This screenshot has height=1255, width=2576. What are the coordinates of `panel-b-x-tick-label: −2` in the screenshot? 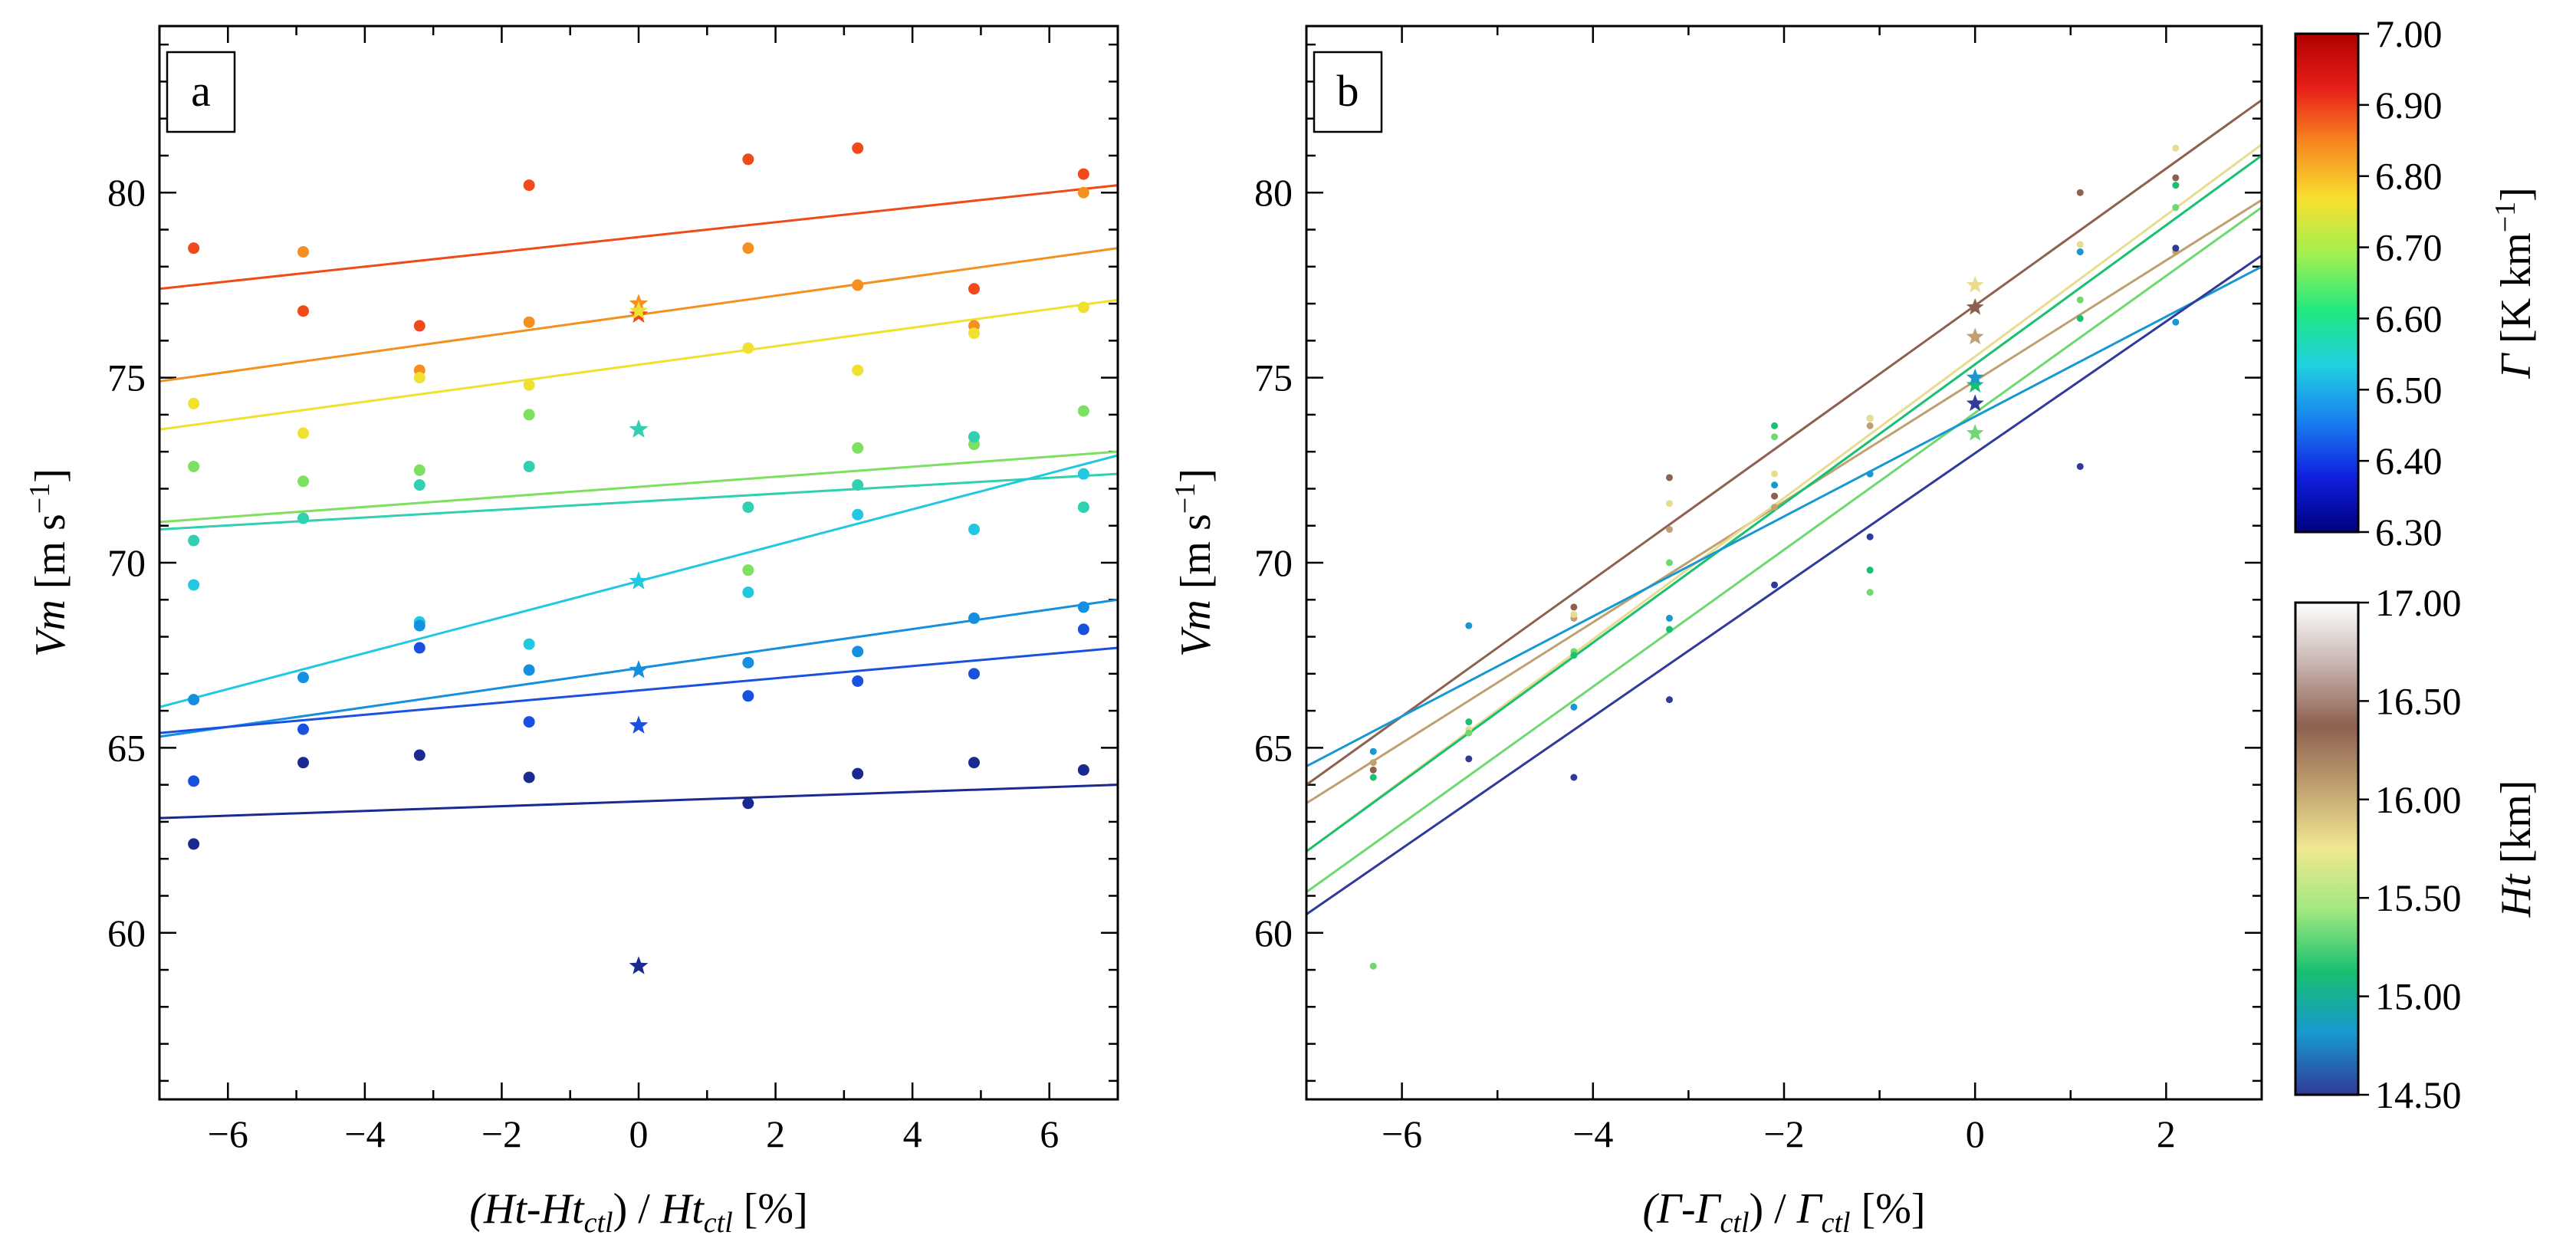 It's located at (1784, 1133).